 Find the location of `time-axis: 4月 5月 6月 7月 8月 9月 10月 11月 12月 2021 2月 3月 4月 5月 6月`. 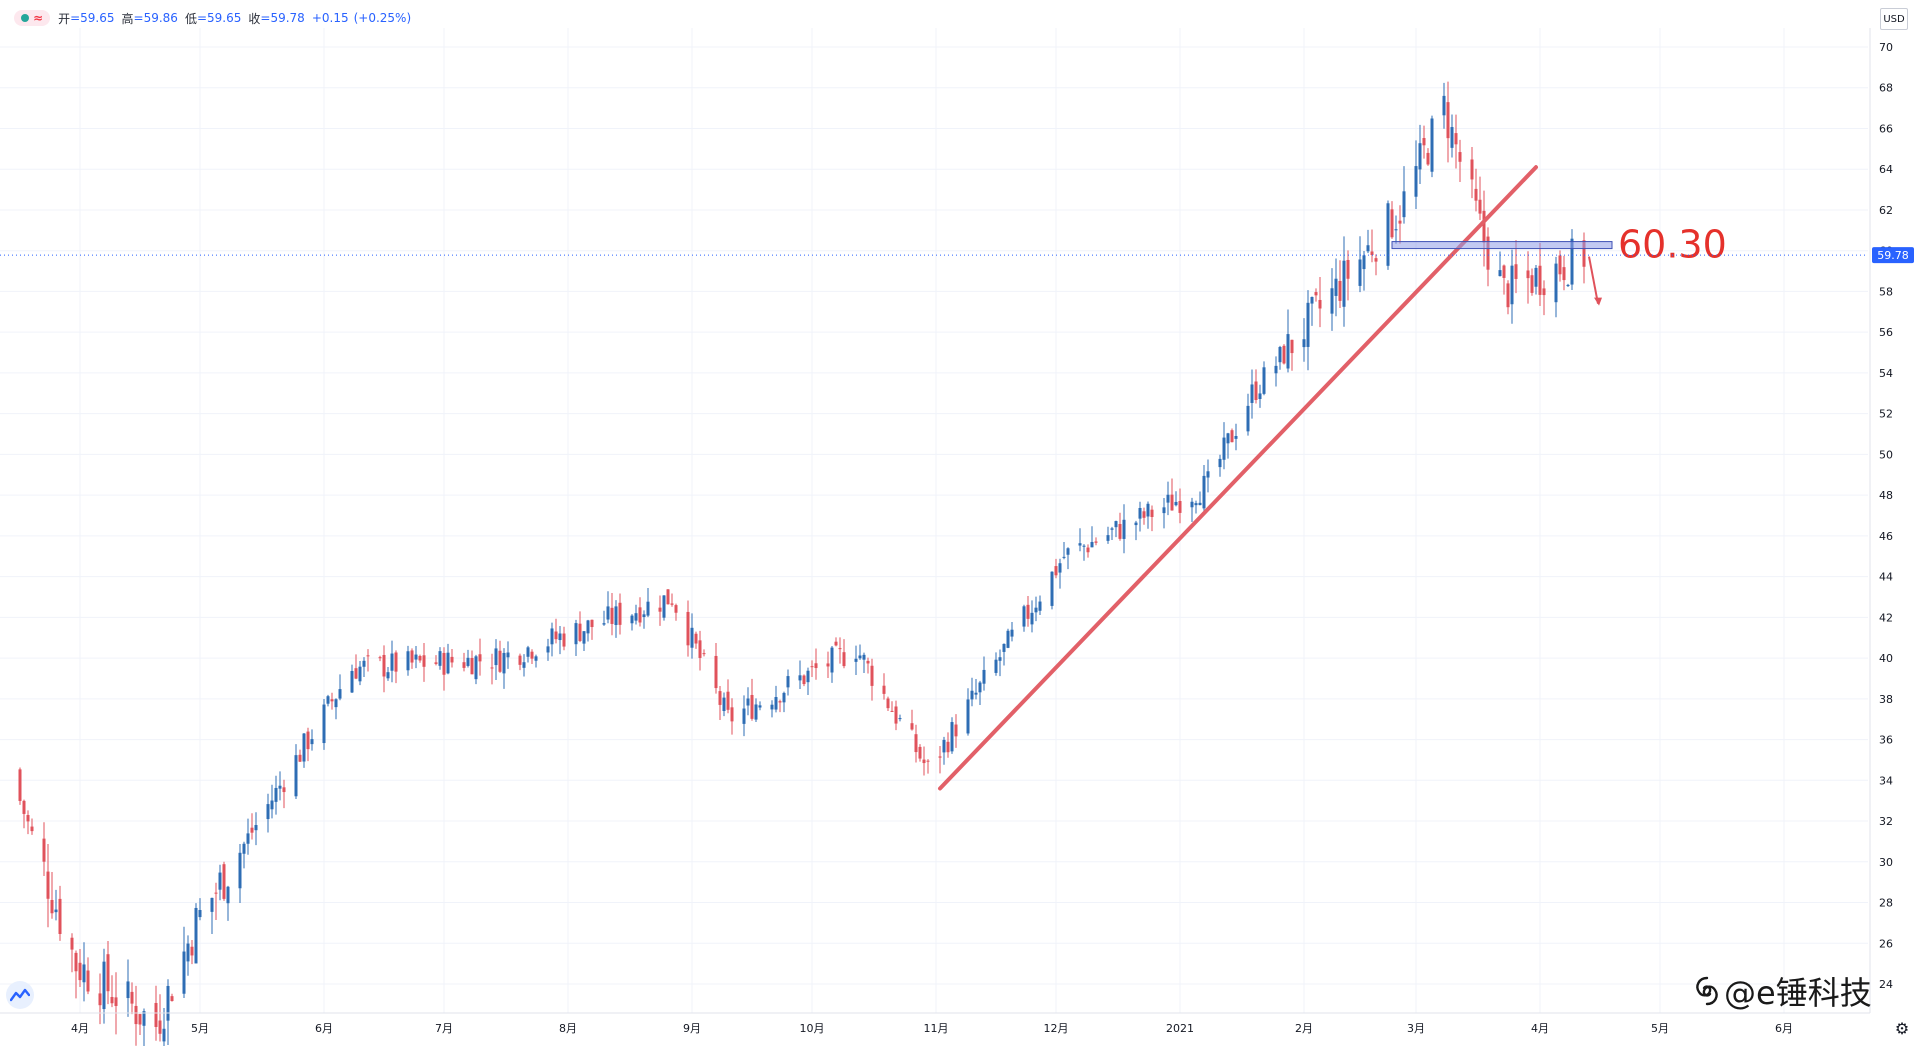

time-axis: 4月 5月 6月 7月 8月 9月 10月 11月 12月 2021 2月 3月 4月 5月 6月 is located at coordinates (932, 1028).